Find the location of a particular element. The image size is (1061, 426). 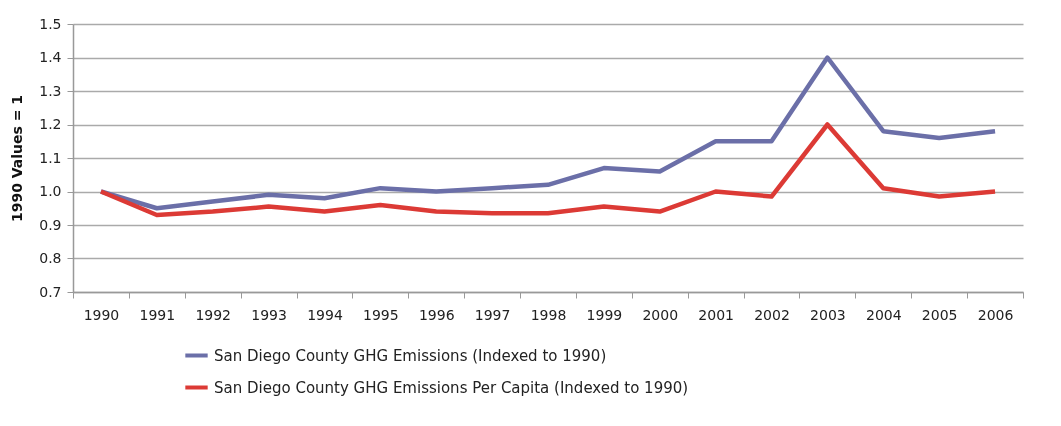

y-tick-label: 0.9 is located at coordinates (50, 224).